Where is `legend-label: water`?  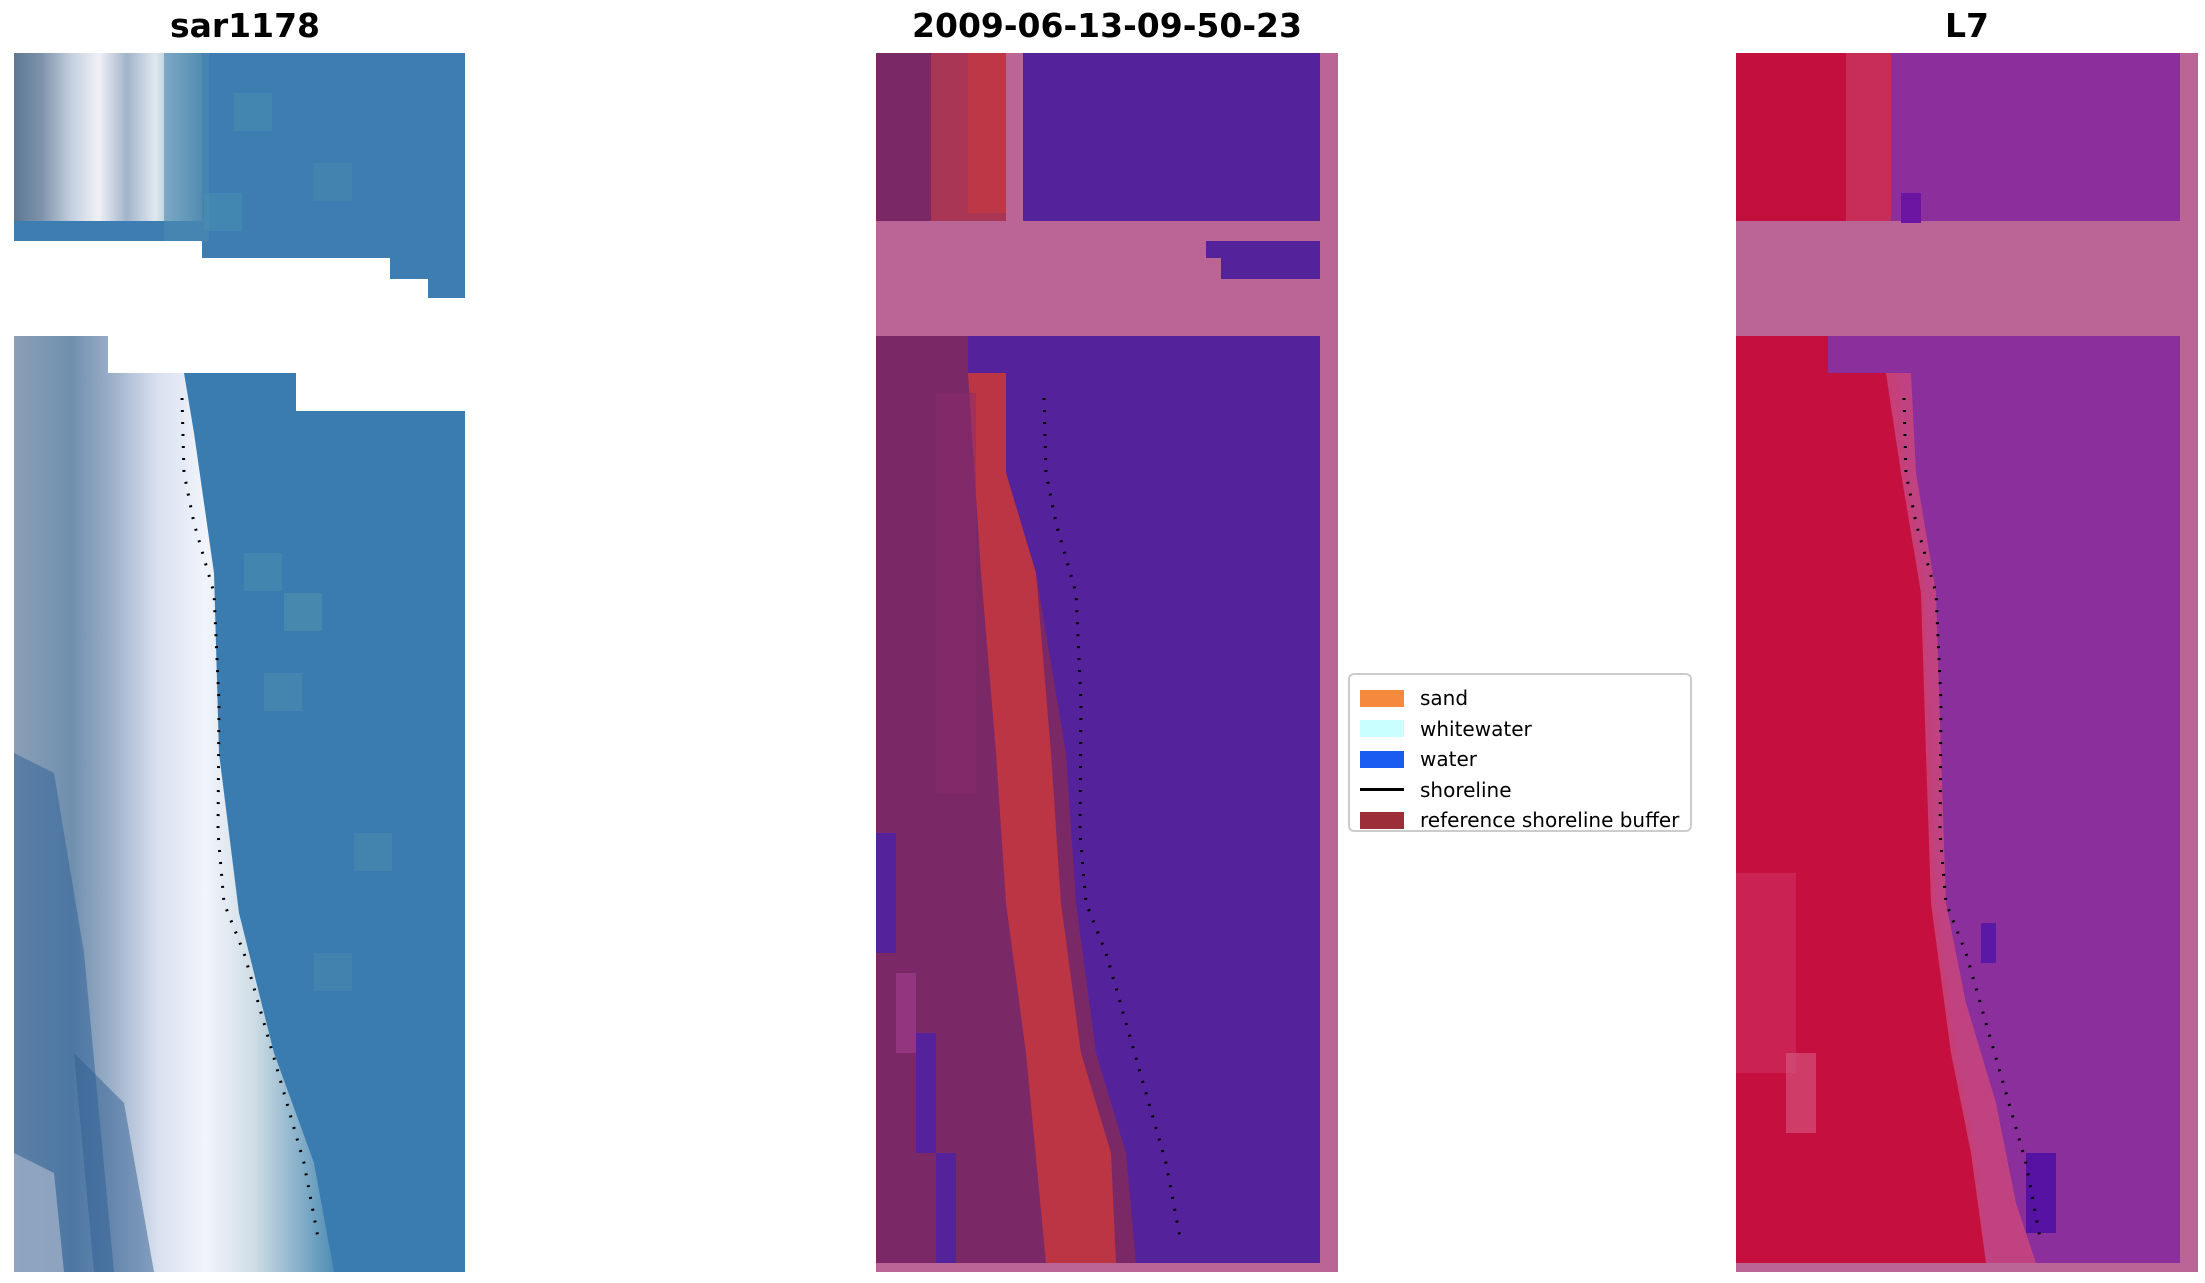 legend-label: water is located at coordinates (1448, 759).